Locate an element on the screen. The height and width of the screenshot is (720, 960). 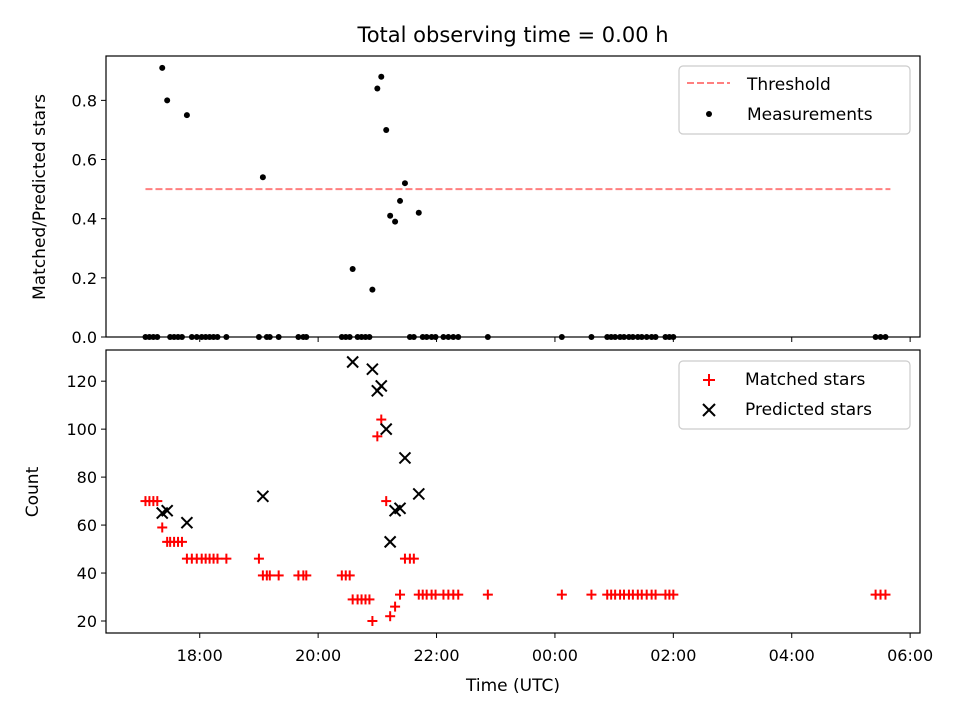
bottom-ytick-label: 100 is located at coordinates (81, 429).